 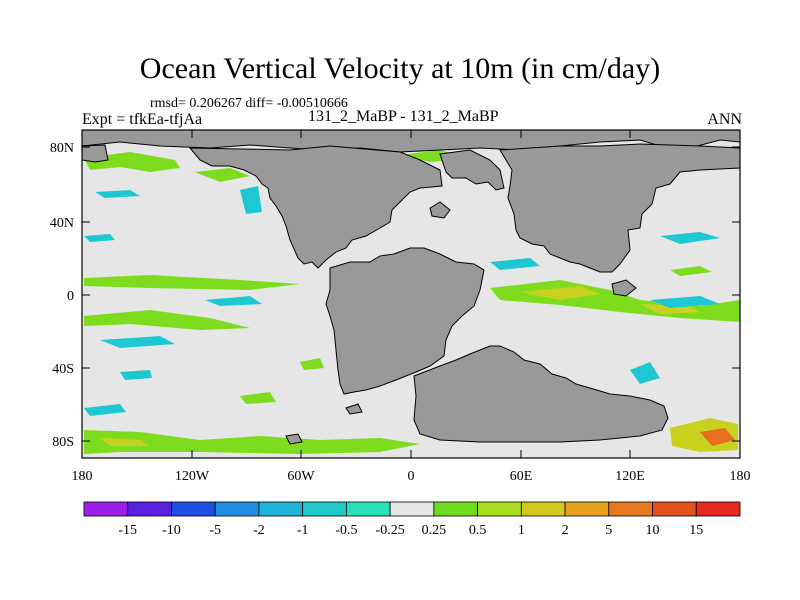 I want to click on colorbar-label: 1, so click(x=521, y=530).